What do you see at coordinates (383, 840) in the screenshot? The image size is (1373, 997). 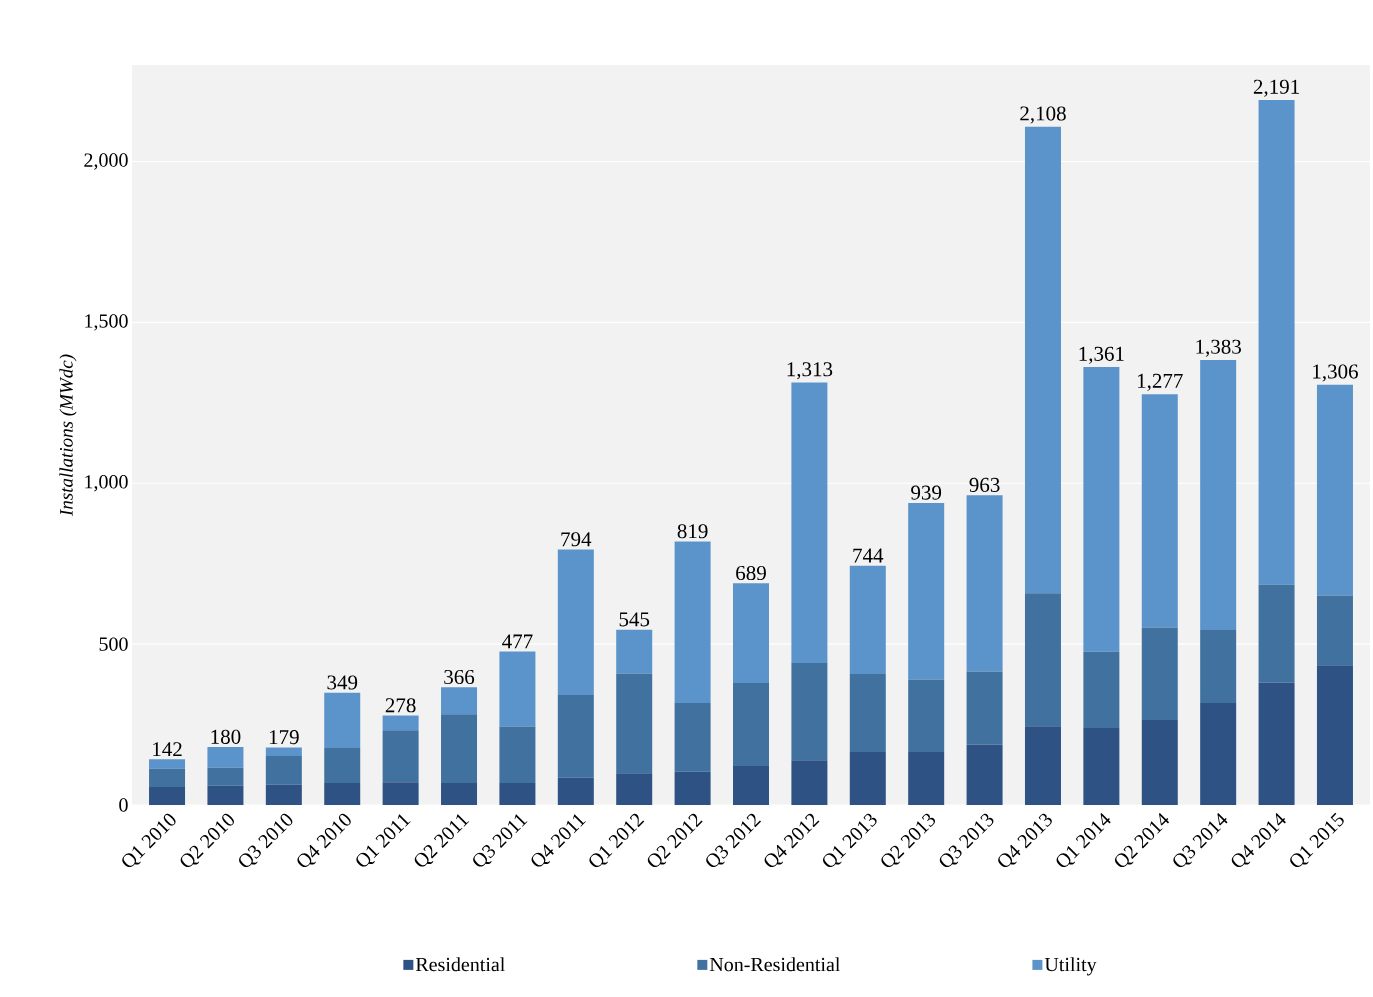 I see `x-tick-label: Q1 2011` at bounding box center [383, 840].